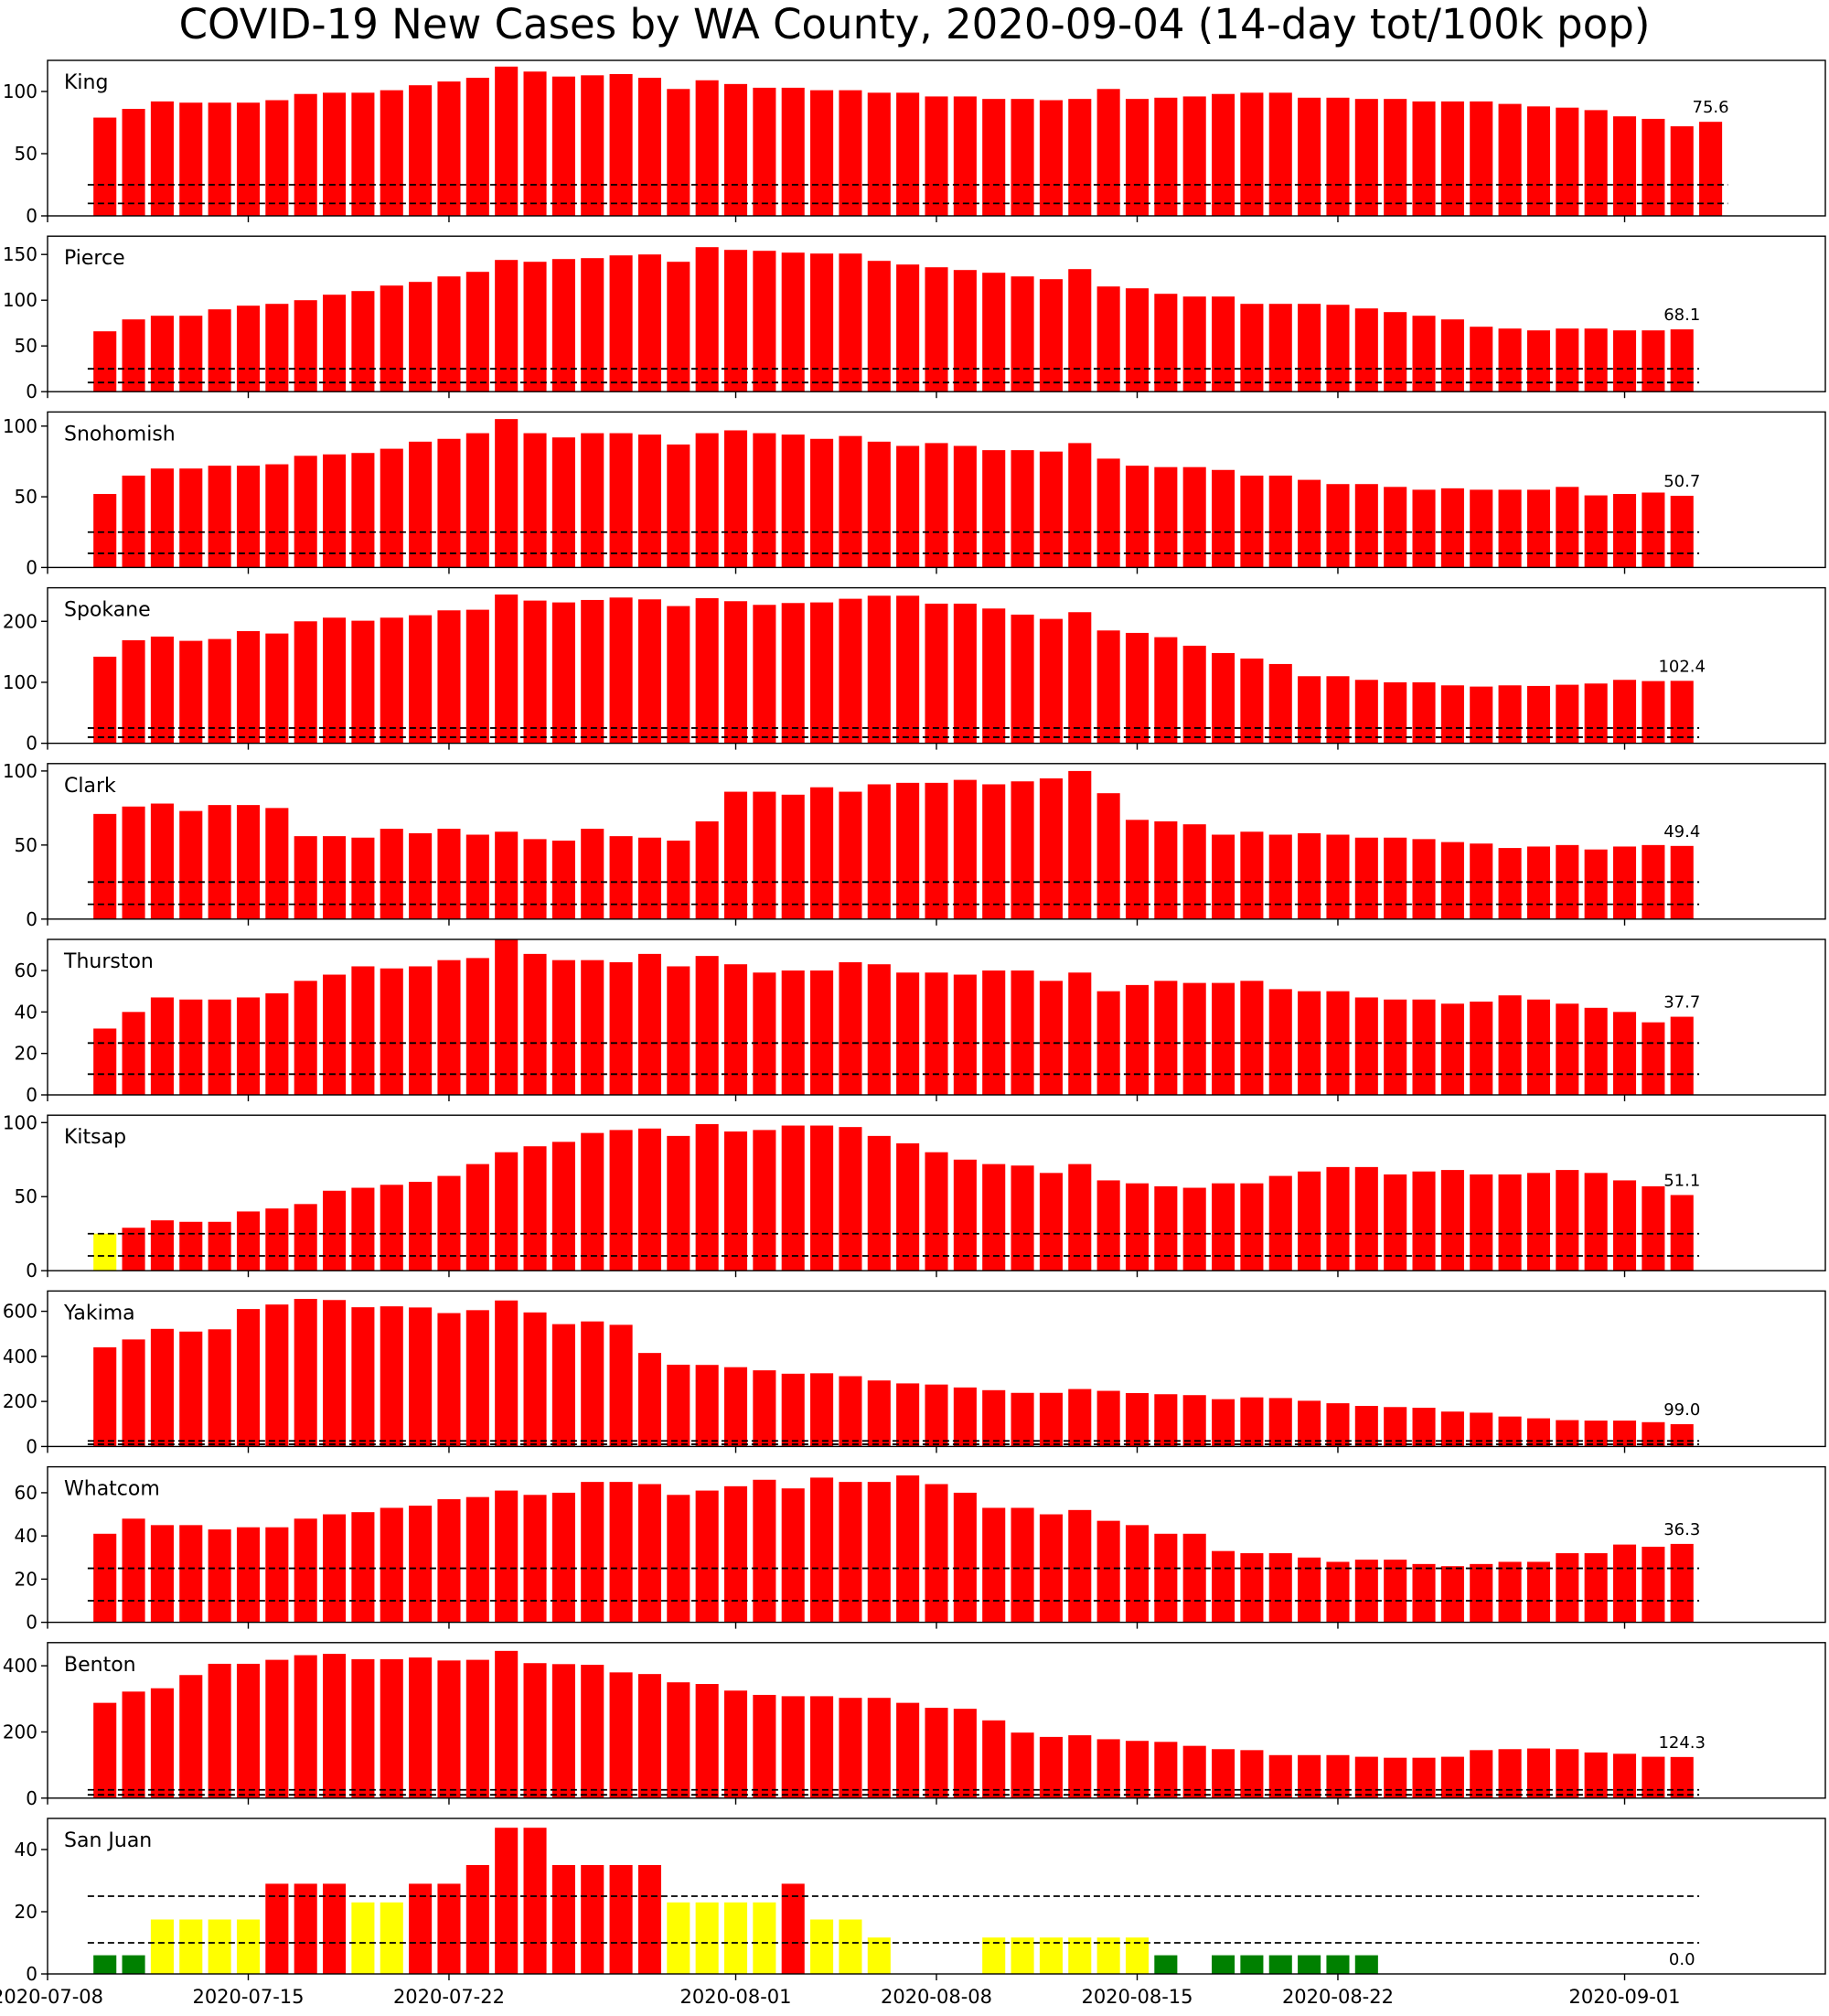  Describe the element at coordinates (248, 1997) in the screenshot. I see `x-tick-label: 2020-07-15` at that location.